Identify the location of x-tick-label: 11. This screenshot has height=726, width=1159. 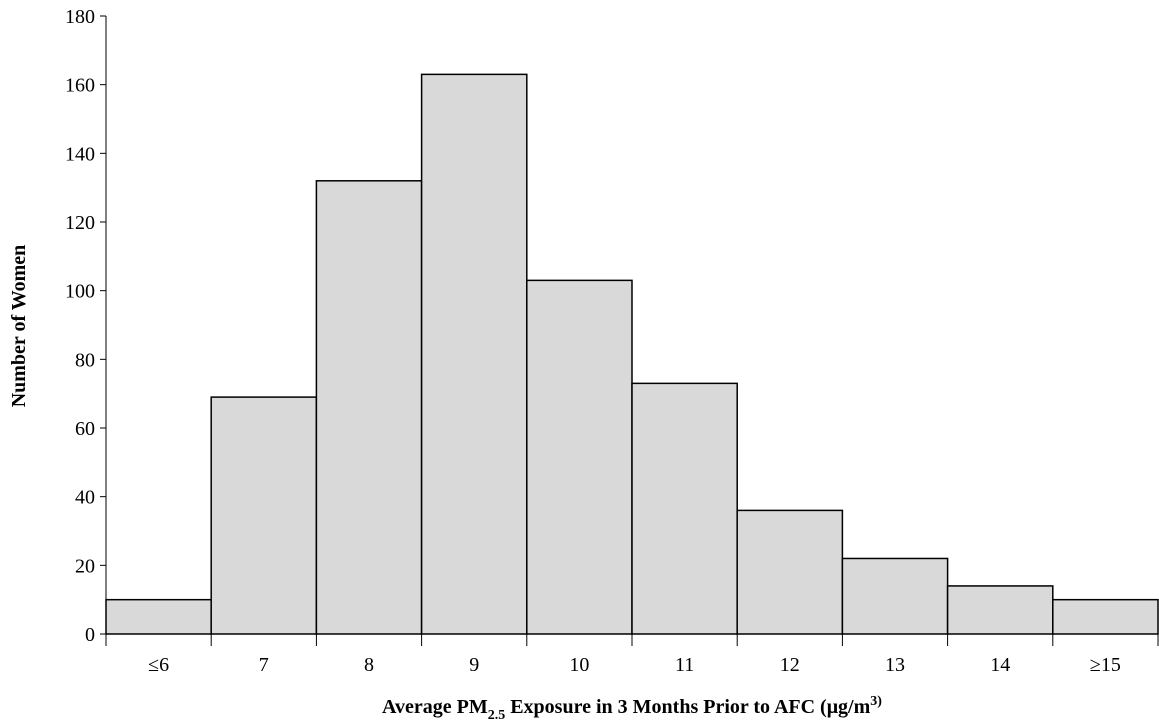
(684, 665).